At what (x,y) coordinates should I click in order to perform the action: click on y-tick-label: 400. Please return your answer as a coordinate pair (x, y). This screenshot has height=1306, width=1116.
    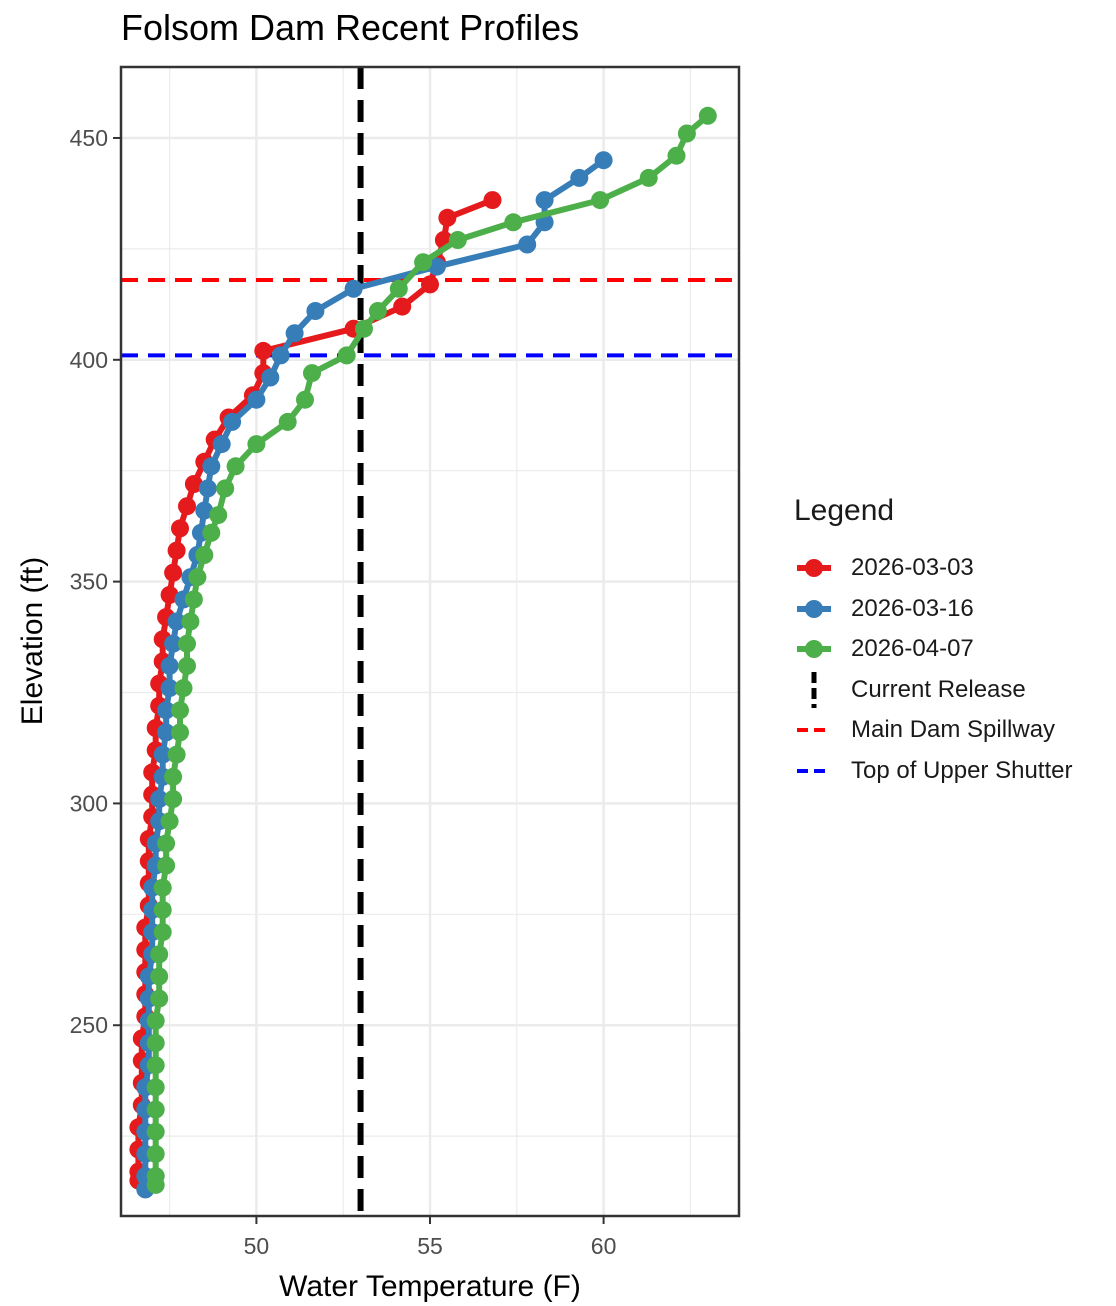
    Looking at the image, I should click on (89, 360).